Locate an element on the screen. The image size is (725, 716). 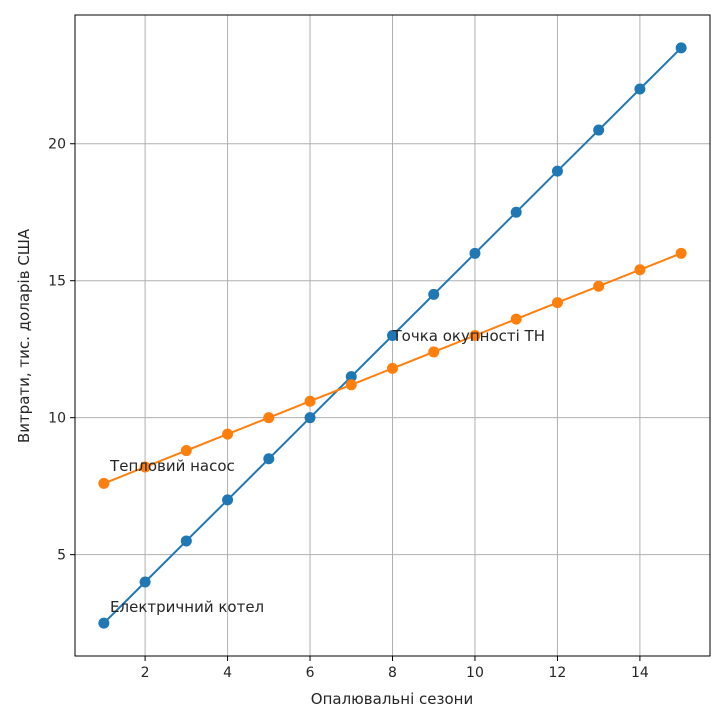
y-tick-label: 10 is located at coordinates (57, 419).